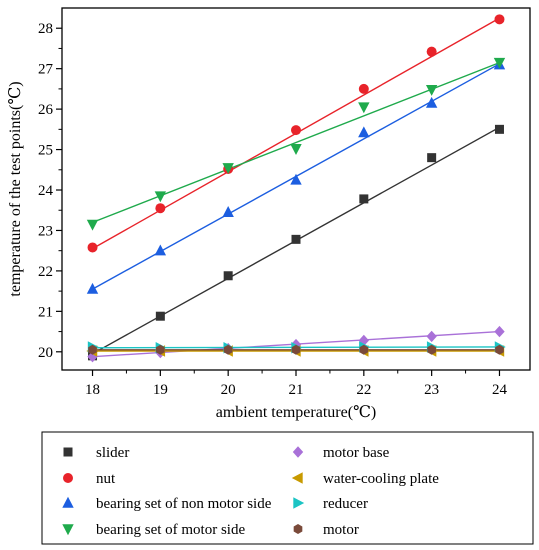 The image size is (539, 550). Describe the element at coordinates (46, 110) in the screenshot. I see `y-tick-label: 26` at that location.